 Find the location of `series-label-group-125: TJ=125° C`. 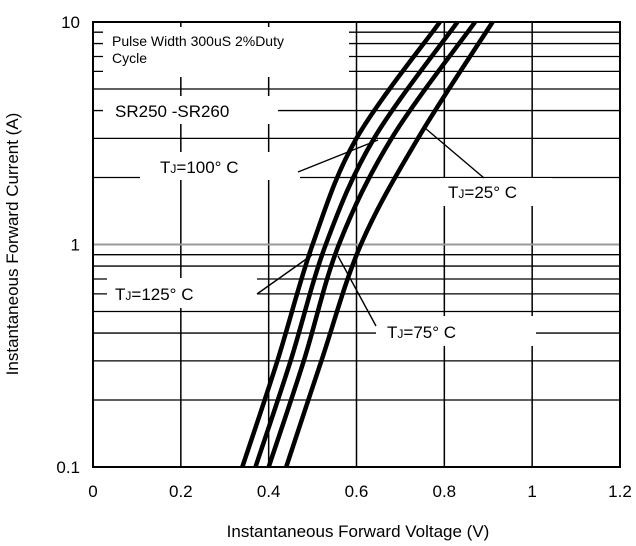

series-label-group-125: TJ=125° C is located at coordinates (210, 281).